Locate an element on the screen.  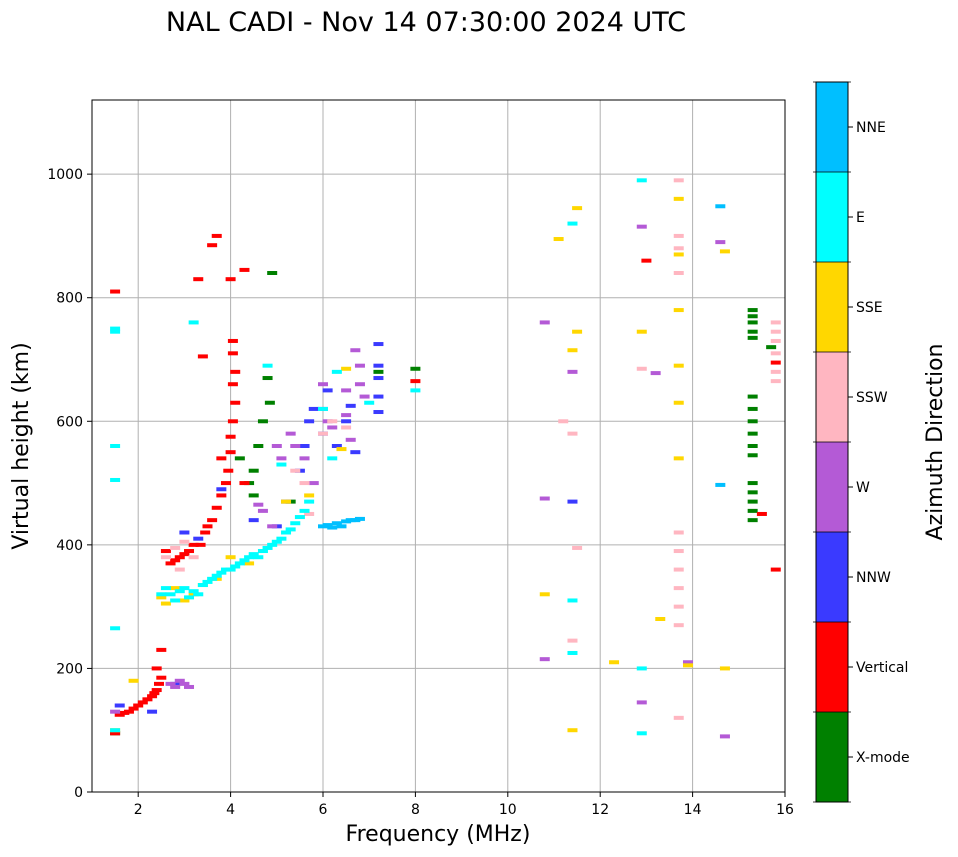
colorbar-frame is located at coordinates (832, 442).